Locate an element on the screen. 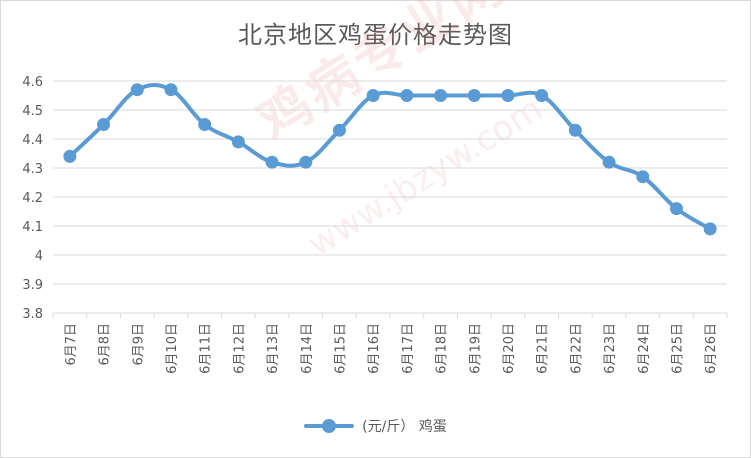  y-tick-label: 3.8 is located at coordinates (32, 314).